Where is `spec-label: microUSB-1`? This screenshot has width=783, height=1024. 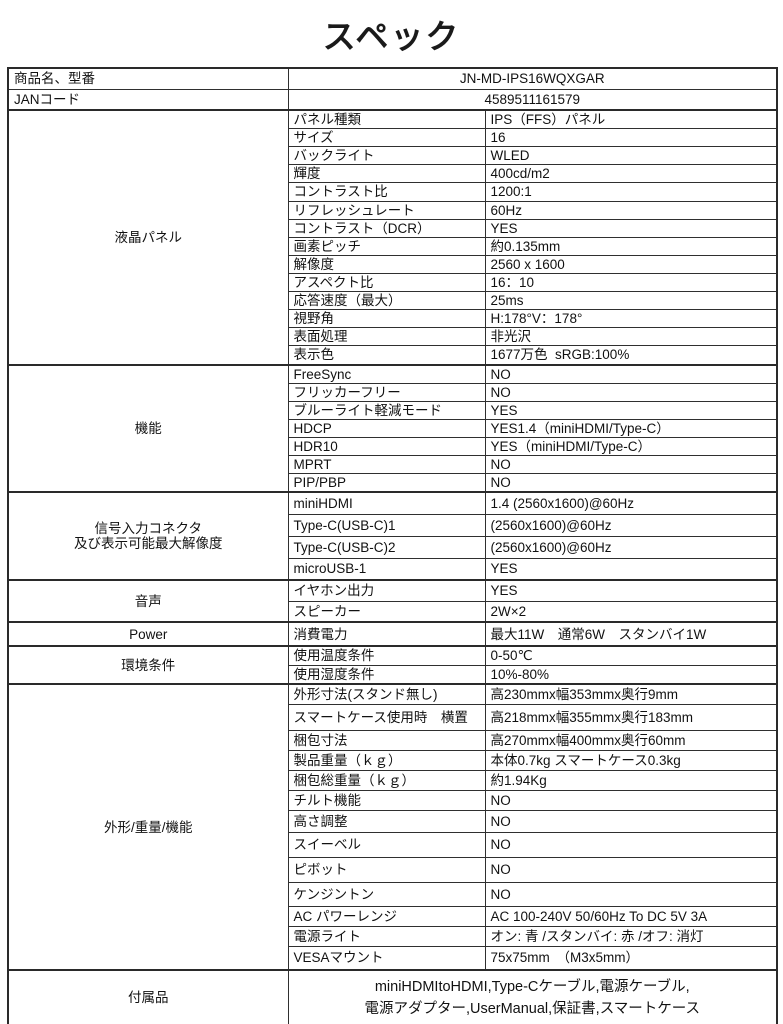 spec-label: microUSB-1 is located at coordinates (386, 569).